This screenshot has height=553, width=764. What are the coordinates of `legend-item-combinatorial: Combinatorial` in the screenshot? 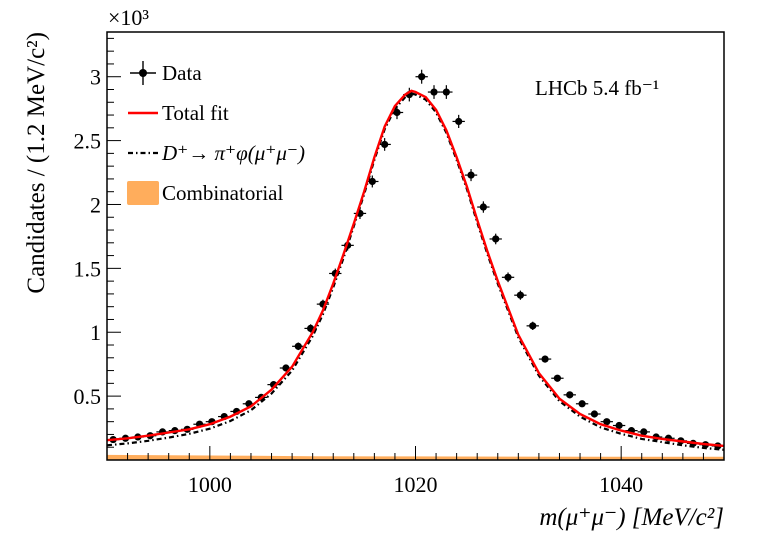 It's located at (205, 193).